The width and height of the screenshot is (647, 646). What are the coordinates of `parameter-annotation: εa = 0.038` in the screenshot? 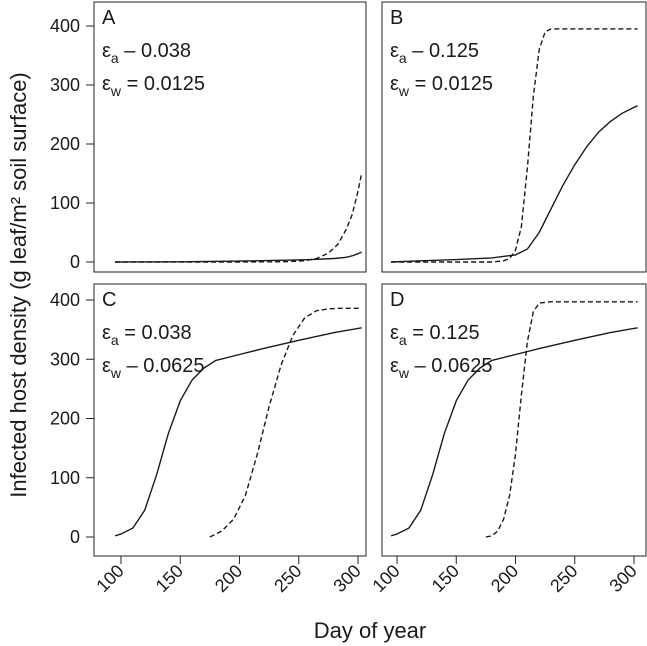 It's located at (147, 335).